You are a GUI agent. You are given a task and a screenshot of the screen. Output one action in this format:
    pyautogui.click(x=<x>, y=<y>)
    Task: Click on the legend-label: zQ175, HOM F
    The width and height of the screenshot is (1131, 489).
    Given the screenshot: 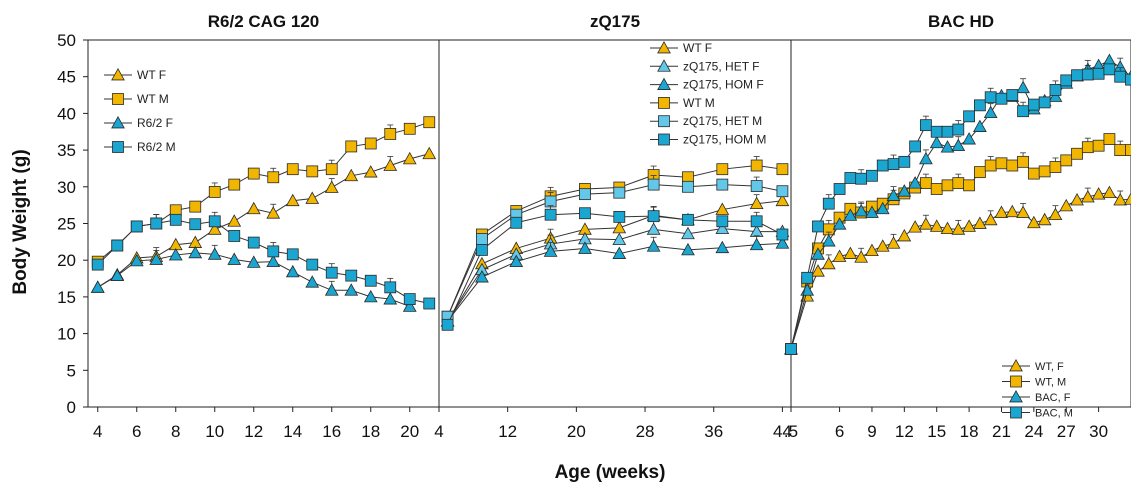 What is the action you would take?
    pyautogui.click(x=723, y=85)
    